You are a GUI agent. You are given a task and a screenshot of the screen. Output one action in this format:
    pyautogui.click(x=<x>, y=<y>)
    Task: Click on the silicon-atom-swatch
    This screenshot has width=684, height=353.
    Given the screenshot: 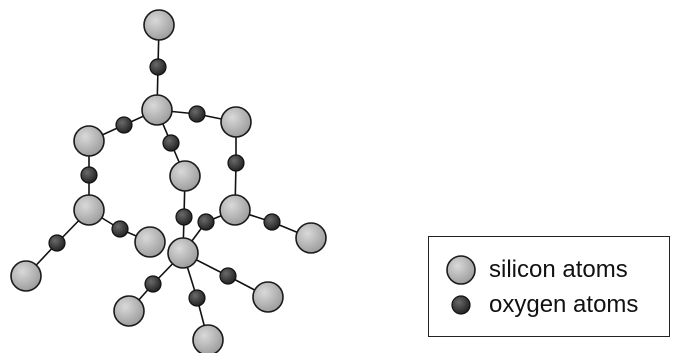 What is the action you would take?
    pyautogui.click(x=461, y=270)
    